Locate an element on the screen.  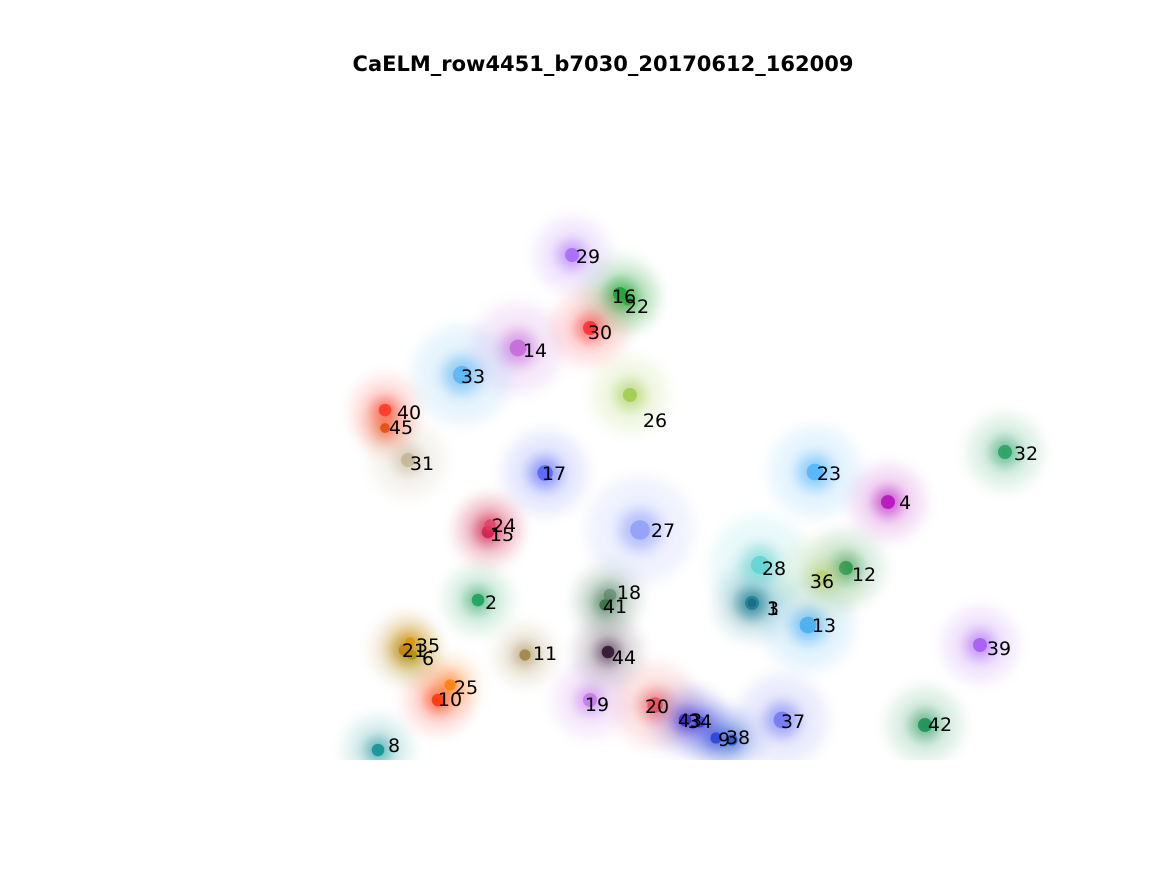
cell-label: 42 is located at coordinates (940, 725).